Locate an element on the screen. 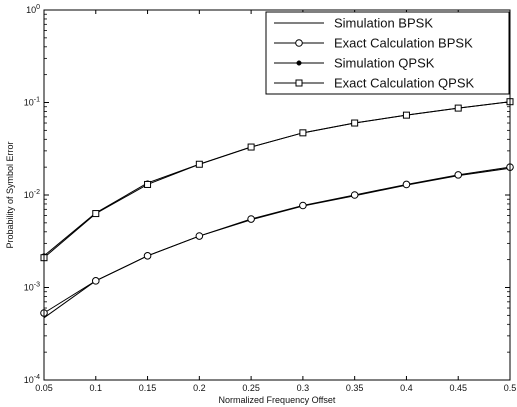 This screenshot has width=517, height=407. y-tick-label: 10⁻⁴ is located at coordinates (32, 379).